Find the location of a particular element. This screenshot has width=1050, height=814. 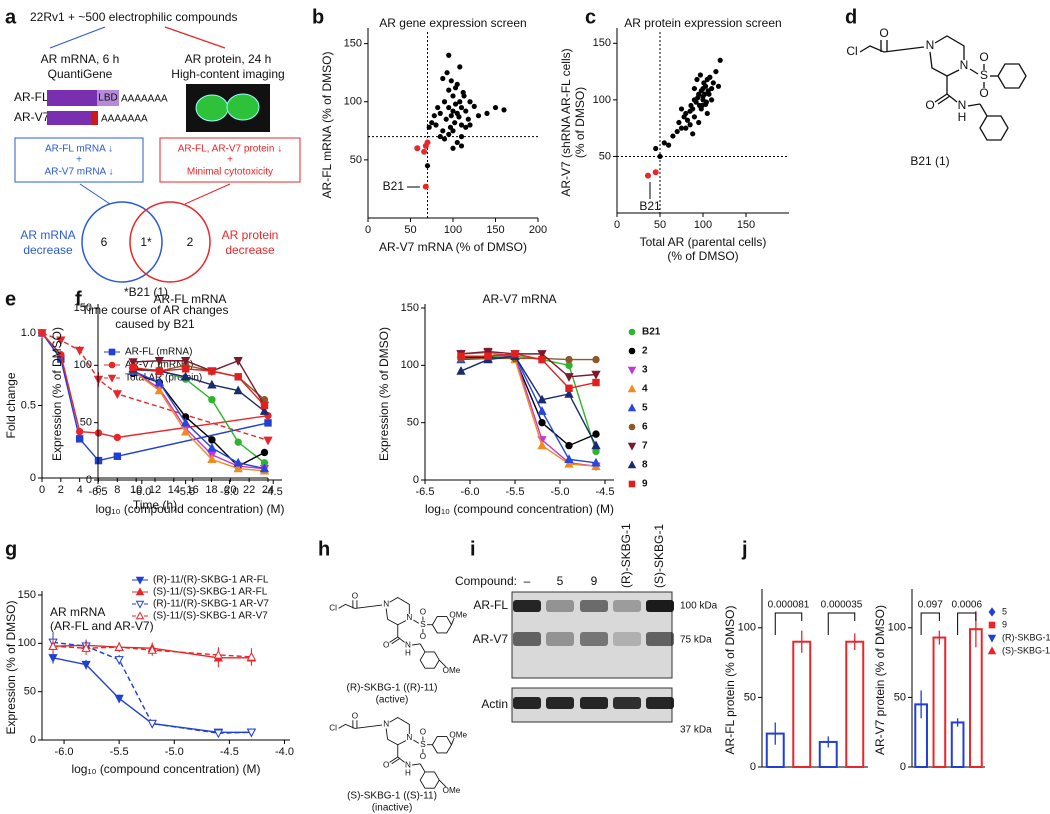

y-axis-label: AR-V7 protein (% of DMSO) is located at coordinates (880, 680).